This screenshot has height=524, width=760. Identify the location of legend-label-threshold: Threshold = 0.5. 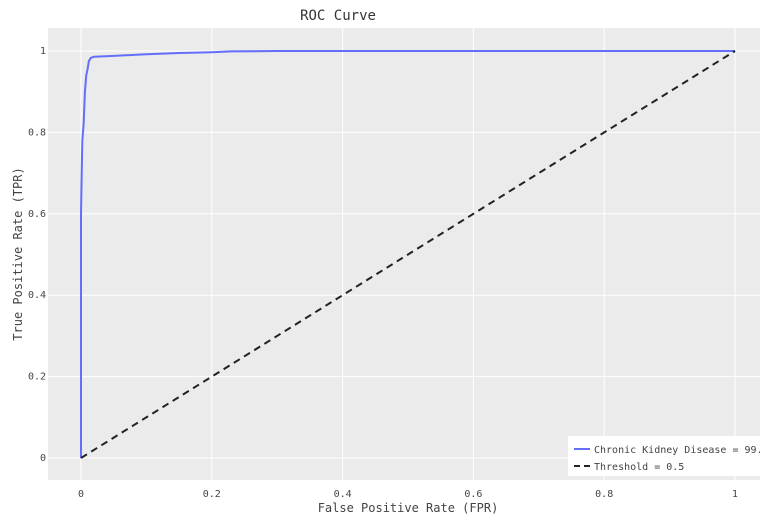
(639, 467).